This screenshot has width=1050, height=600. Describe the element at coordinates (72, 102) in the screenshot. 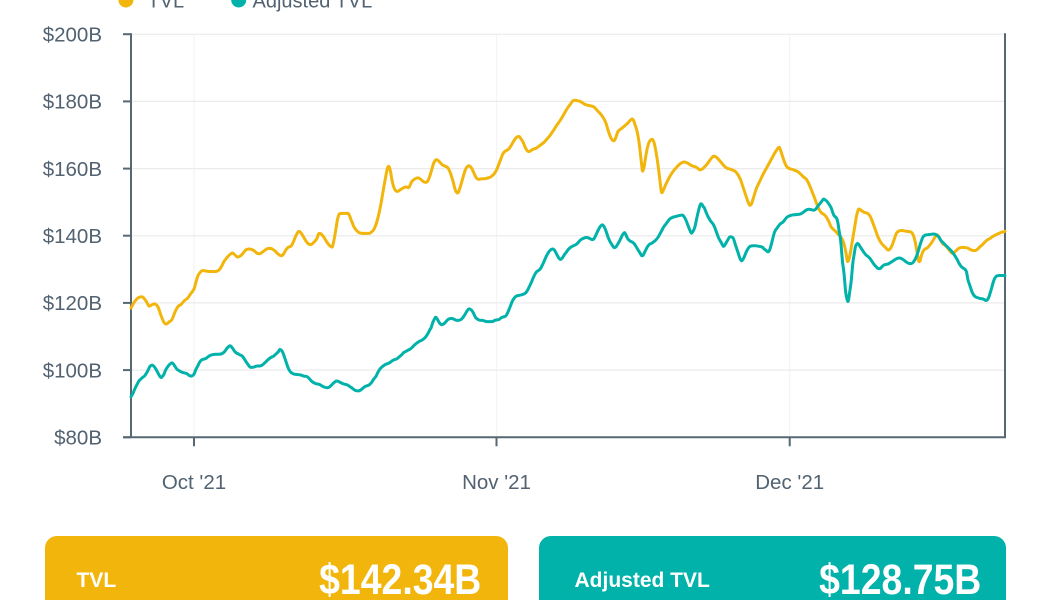

I see `svg-text: $180B` at that location.